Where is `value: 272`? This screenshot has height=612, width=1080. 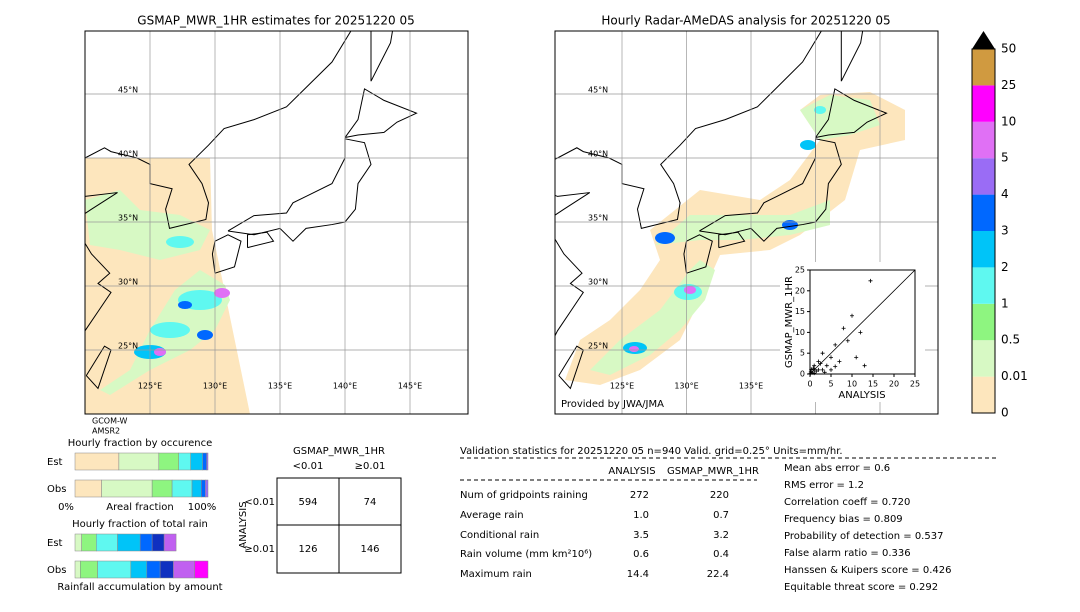
value: 272 is located at coordinates (639, 495).